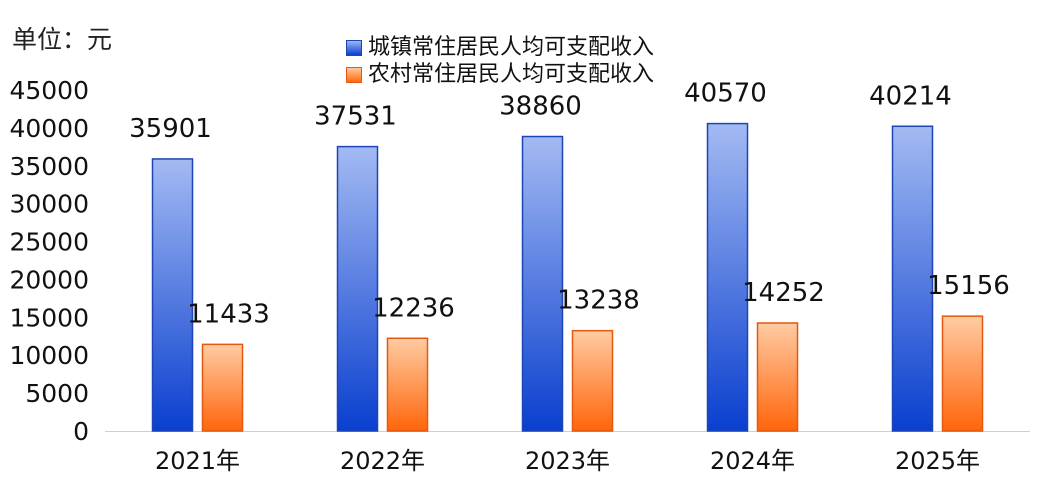 The image size is (1046, 485). I want to click on x-tick-label: 2021年, so click(197, 461).